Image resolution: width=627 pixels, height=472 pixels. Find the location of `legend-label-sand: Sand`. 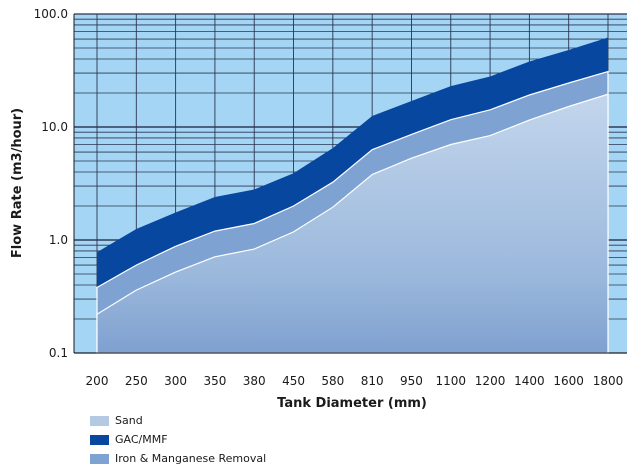

legend-label-sand: Sand is located at coordinates (129, 420).